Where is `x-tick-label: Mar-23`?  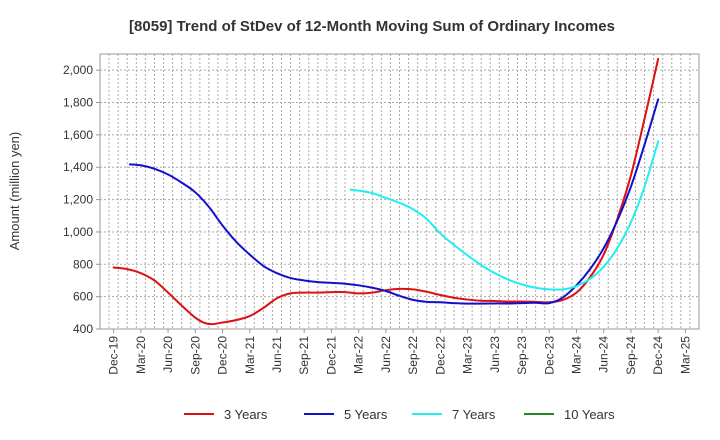 x-tick-label: Mar-23 is located at coordinates (468, 355).